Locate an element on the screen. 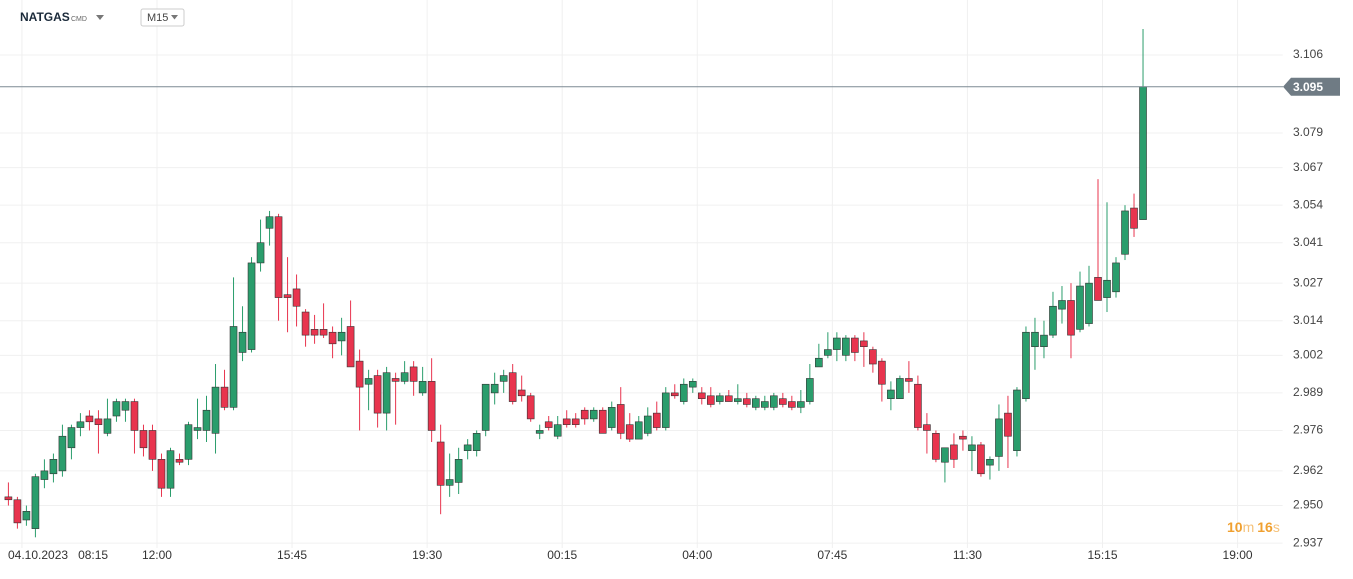 This screenshot has width=1353, height=579. countdown-minutes: 10 is located at coordinates (1235, 527).